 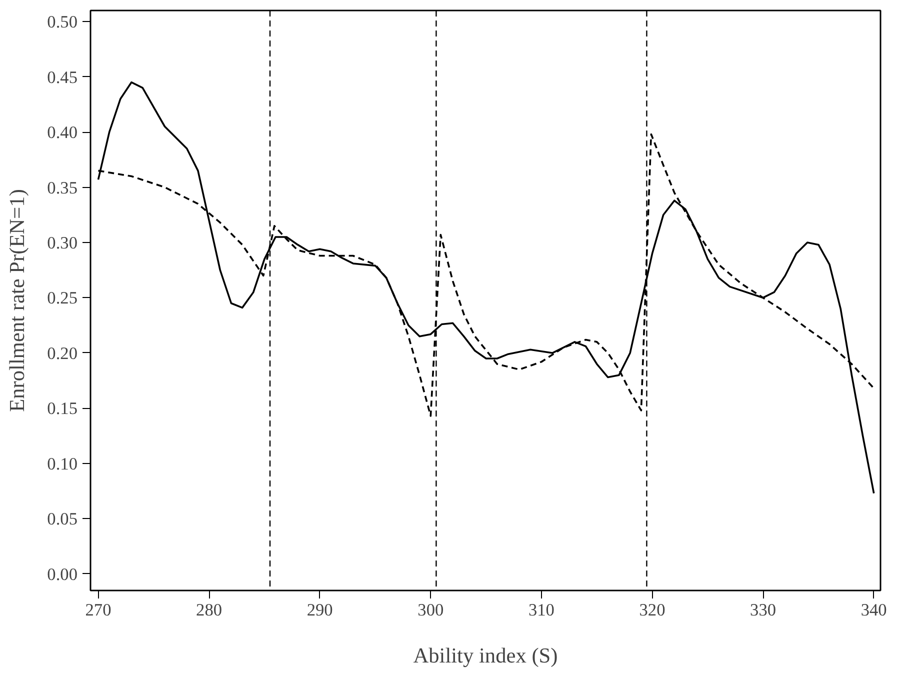 I want to click on x-axis-title: Ability index (S), so click(x=485, y=656).